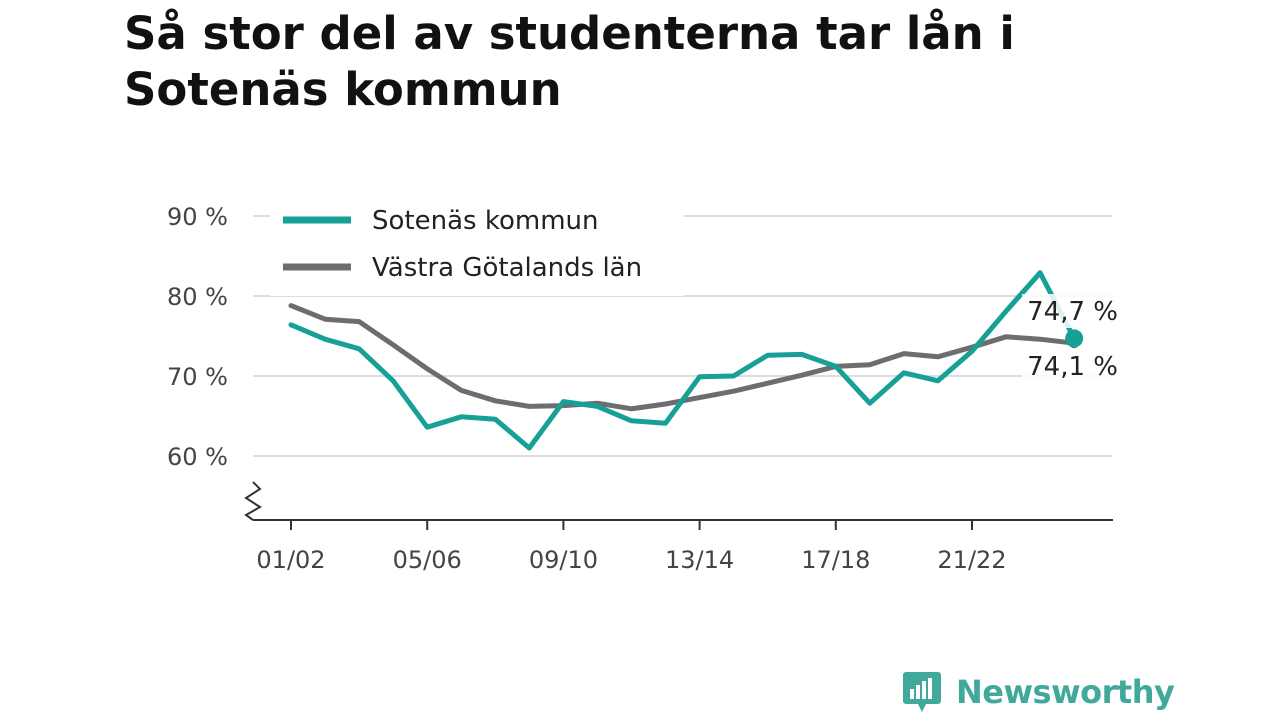 The height and width of the screenshot is (720, 1280). I want to click on y-tick-label: 80 %, so click(197, 297).